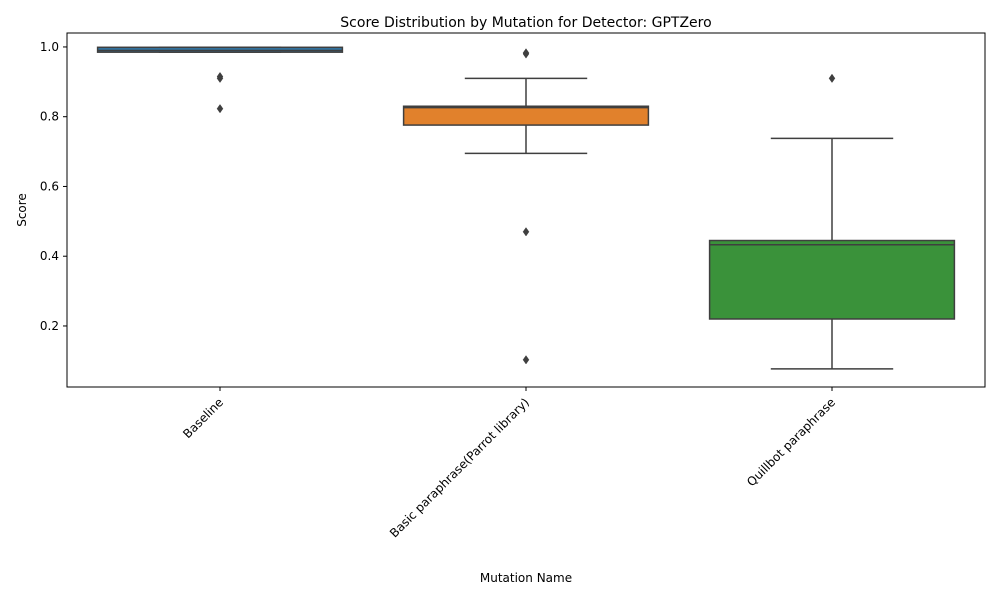  I want to click on x-axis-label: Mutation Name, so click(526, 578).